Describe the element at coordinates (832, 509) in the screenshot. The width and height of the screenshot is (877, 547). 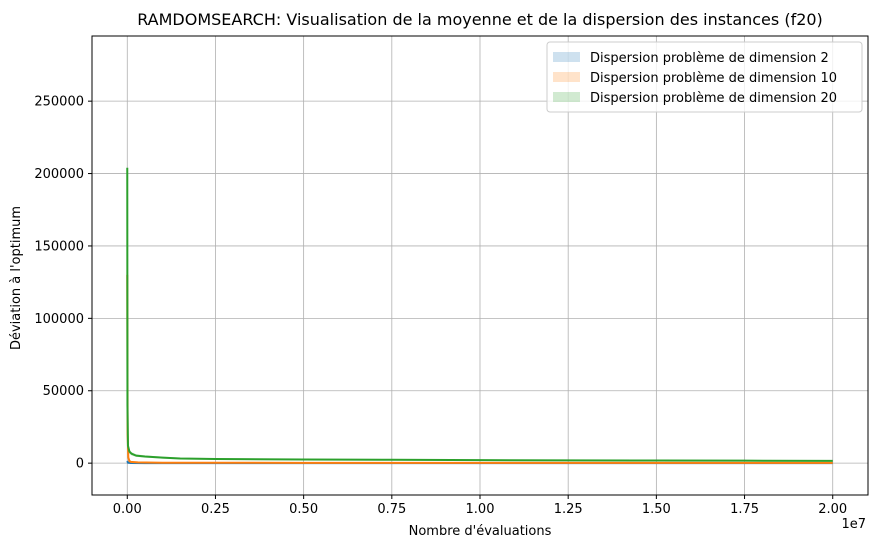
I see `x-tick-label: 2.00` at that location.